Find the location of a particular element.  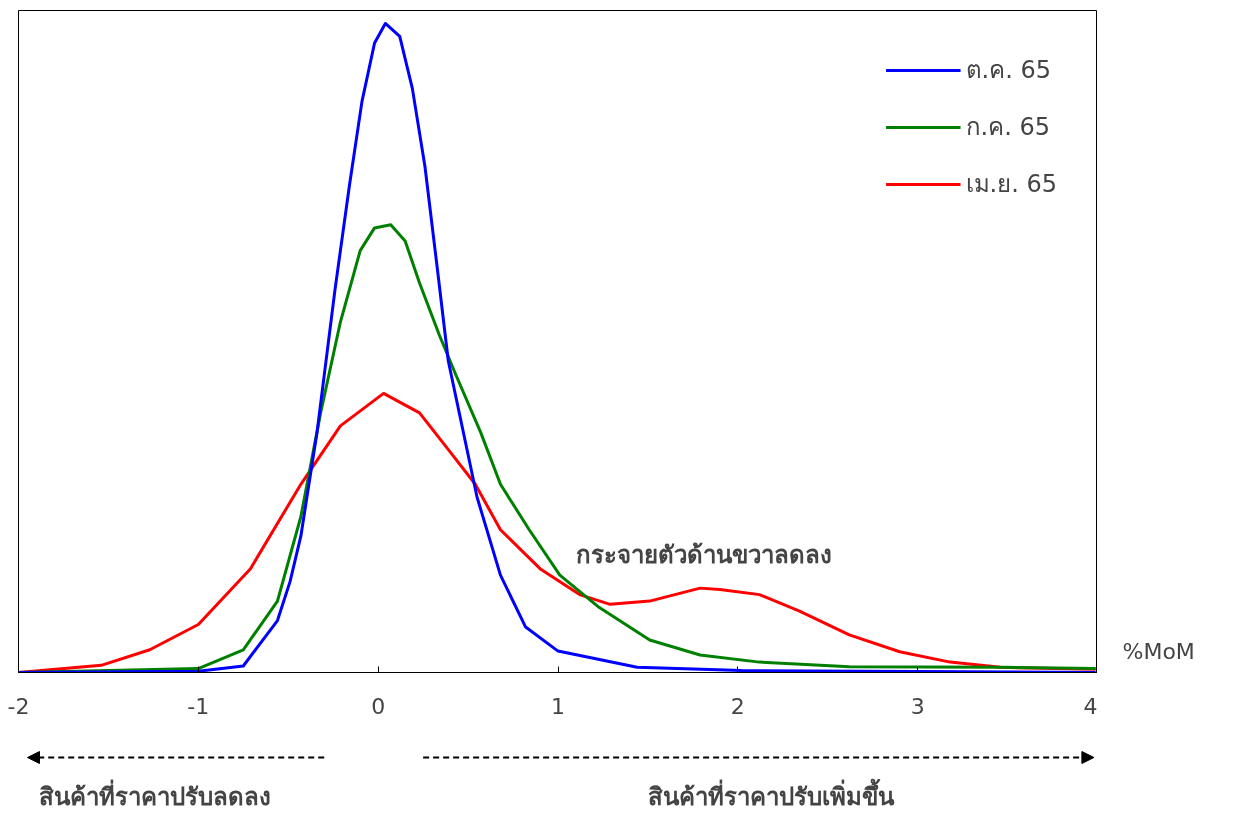

x-tick-label: 3 is located at coordinates (917, 706).